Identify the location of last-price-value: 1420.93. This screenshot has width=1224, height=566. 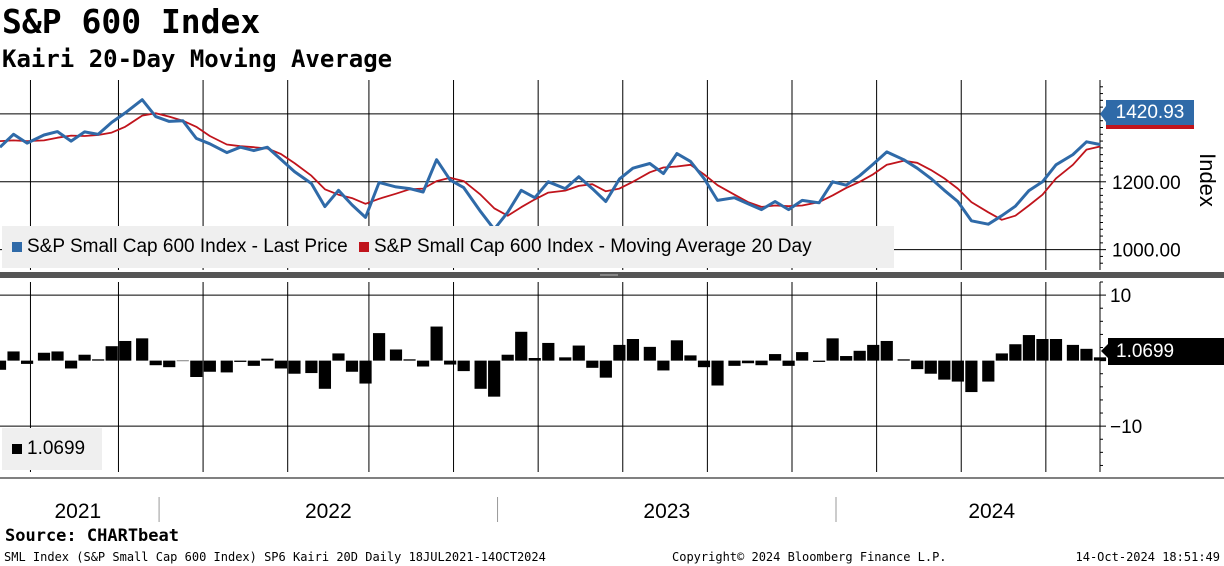
(1150, 112).